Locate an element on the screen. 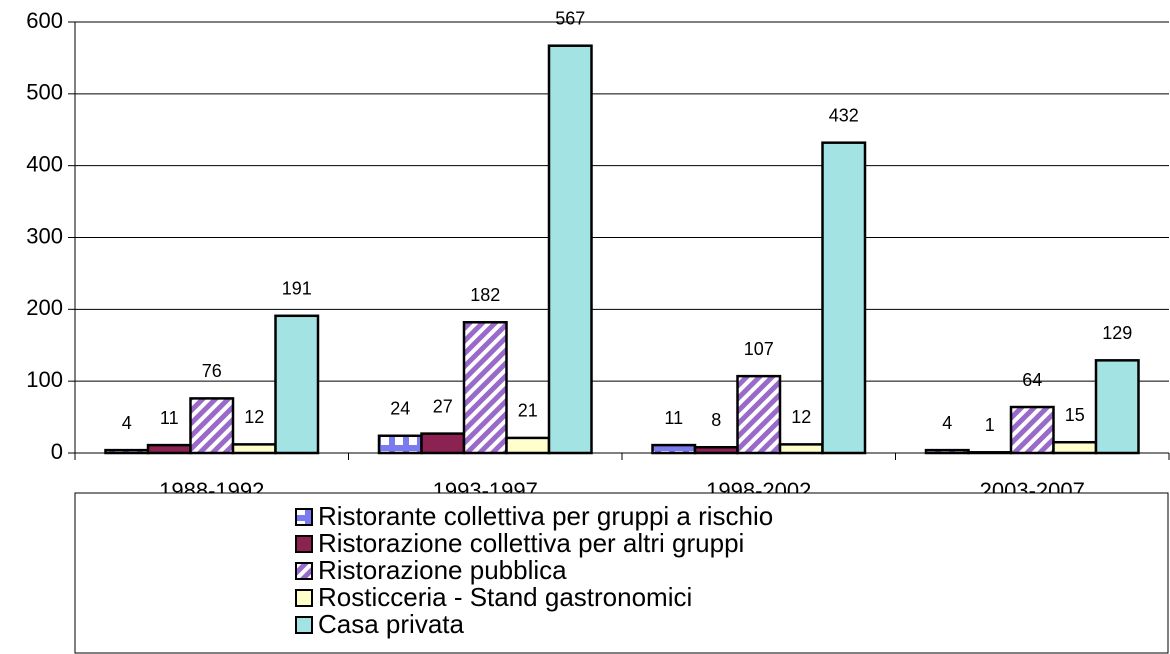 Image resolution: width=1170 pixels, height=654 pixels. value-label: 191 is located at coordinates (297, 289).